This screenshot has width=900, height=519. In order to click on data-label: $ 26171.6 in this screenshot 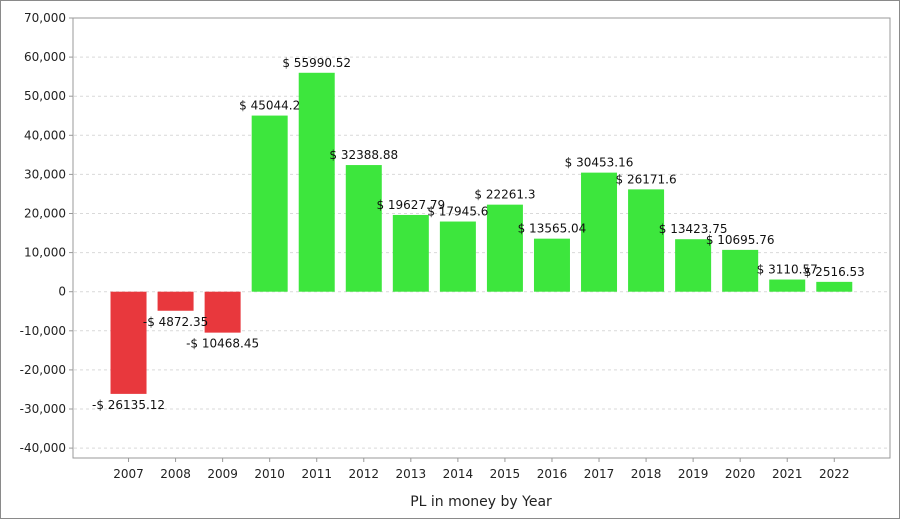, I will do `click(646, 179)`.